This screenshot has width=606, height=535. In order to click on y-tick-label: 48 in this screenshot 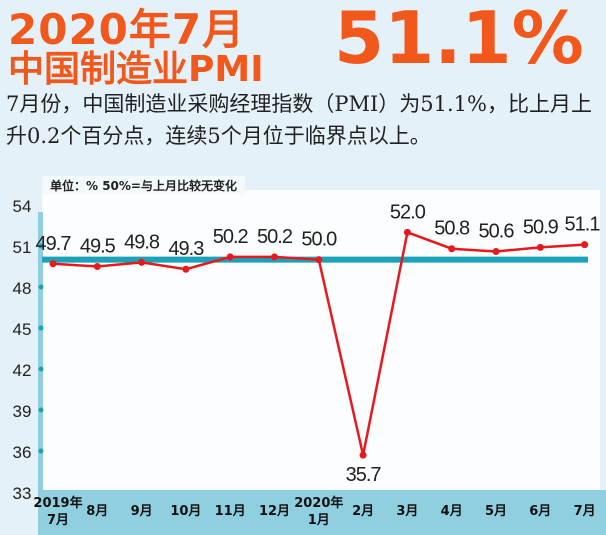, I will do `click(22, 288)`.